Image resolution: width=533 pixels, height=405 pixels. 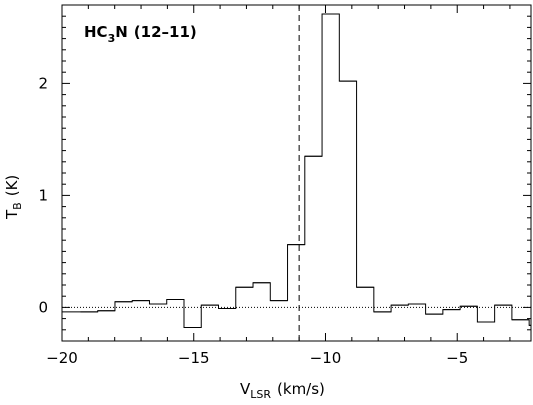 I want to click on x-axis-label: VLSR (km/s), so click(x=282, y=390).